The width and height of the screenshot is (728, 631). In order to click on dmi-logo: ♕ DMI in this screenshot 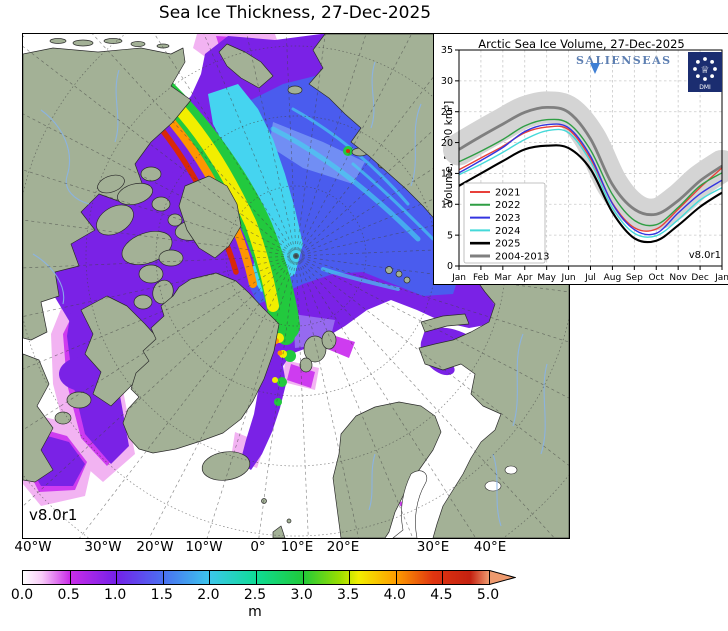, I will do `click(705, 72)`.